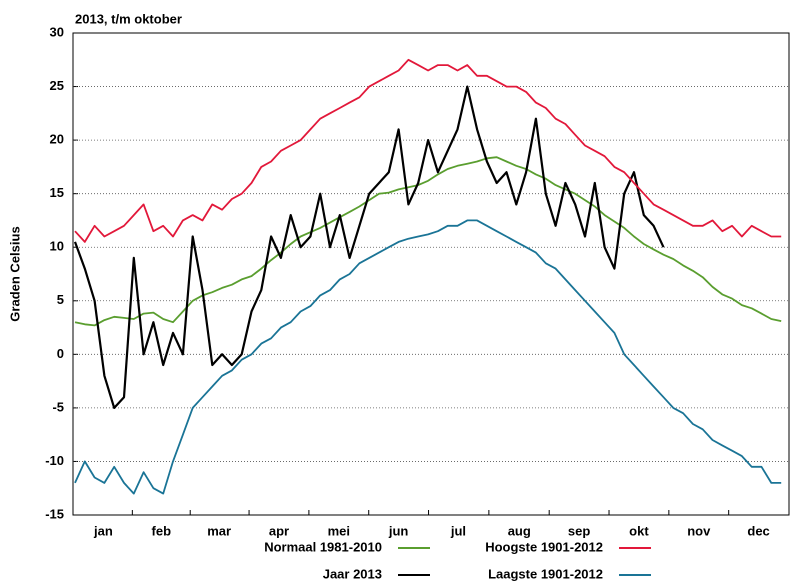 The height and width of the screenshot is (586, 790). I want to click on x-tick-label: nov, so click(699, 530).